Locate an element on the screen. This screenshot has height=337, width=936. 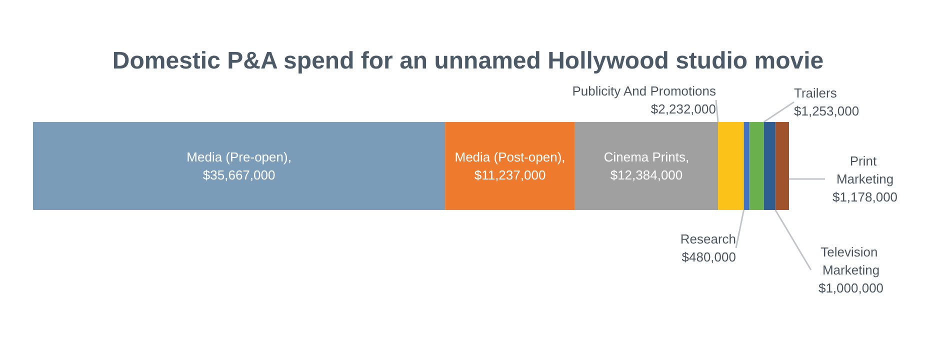
data-label: $480,000 is located at coordinates (709, 257).